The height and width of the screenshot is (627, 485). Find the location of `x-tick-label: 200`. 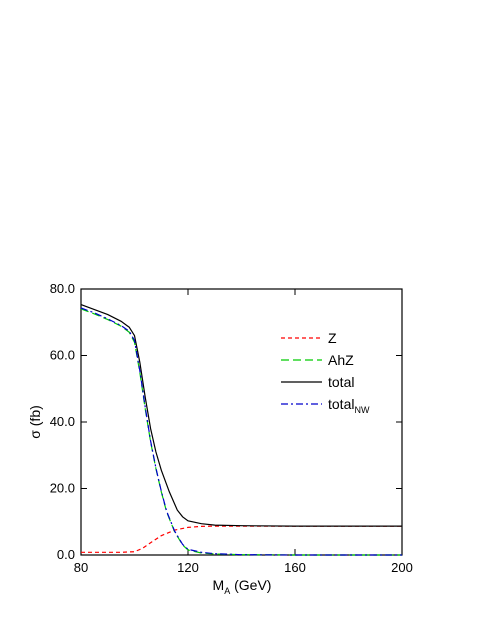

x-tick-label: 200 is located at coordinates (402, 567).